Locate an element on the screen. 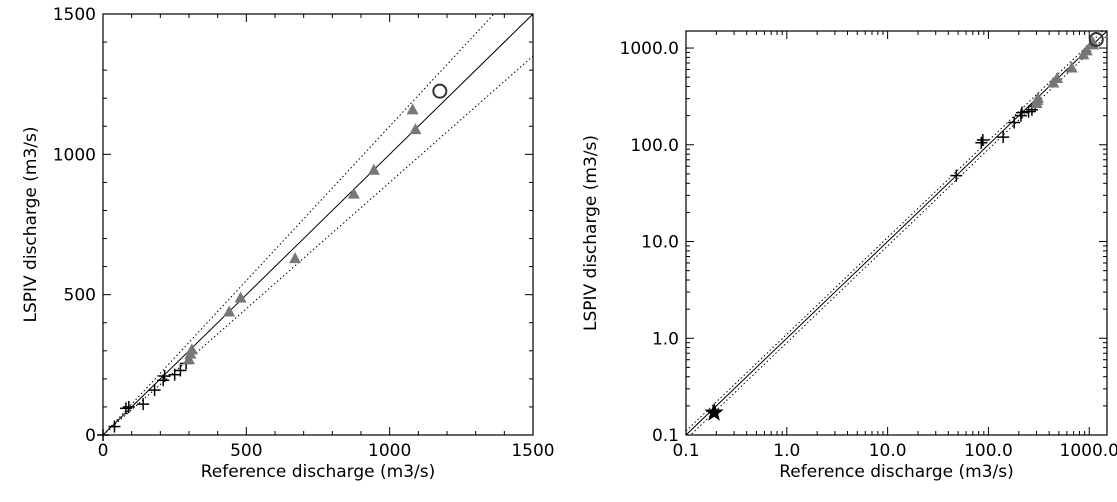  log-x-axis-label: Reference discharge (m3/s) is located at coordinates (896, 472).